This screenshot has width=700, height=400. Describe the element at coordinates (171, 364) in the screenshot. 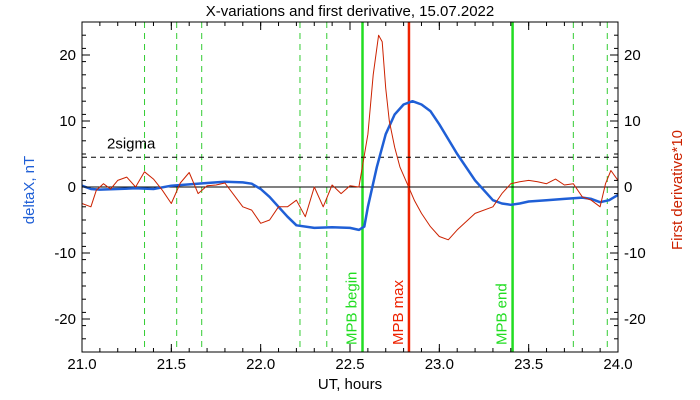

I see `x-tick-label: 21.5` at that location.